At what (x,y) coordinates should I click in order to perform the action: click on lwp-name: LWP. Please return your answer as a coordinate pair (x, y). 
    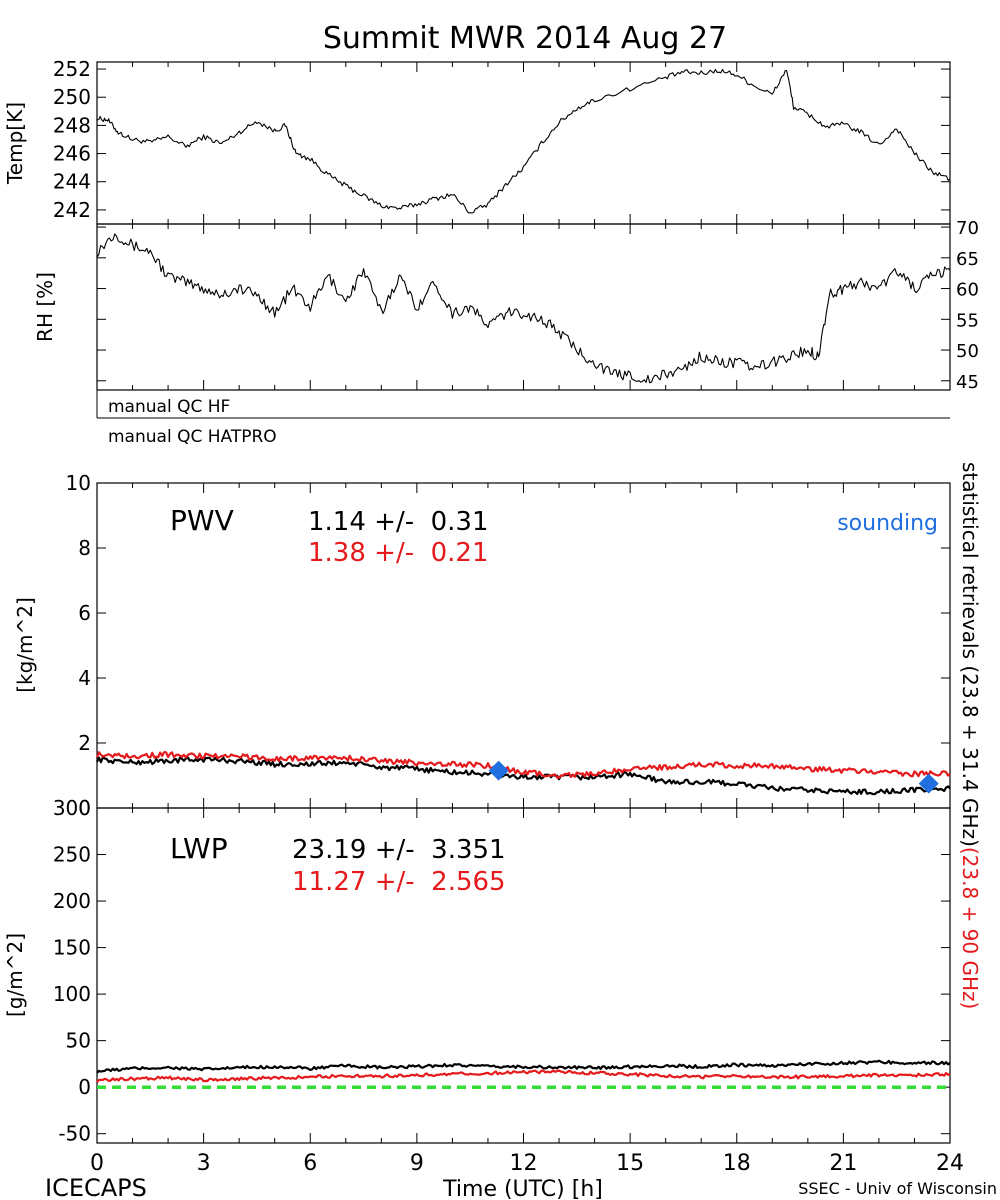
    Looking at the image, I should click on (199, 848).